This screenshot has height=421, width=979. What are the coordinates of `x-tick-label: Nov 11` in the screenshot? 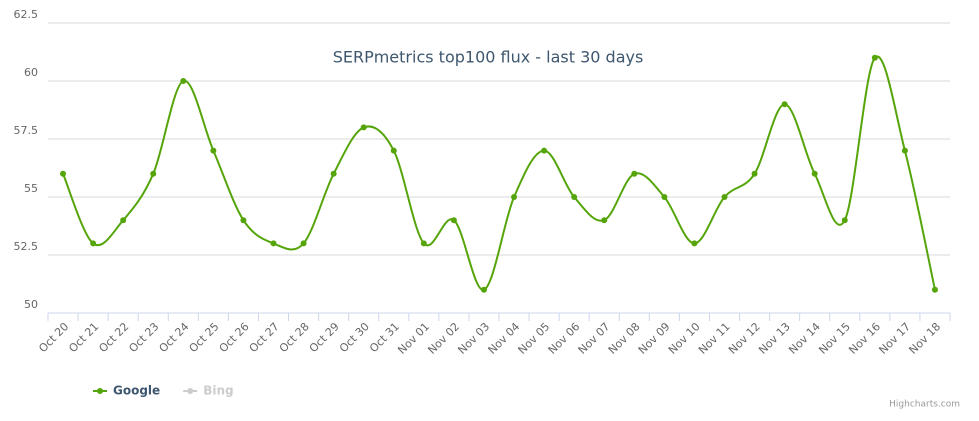 It's located at (714, 338).